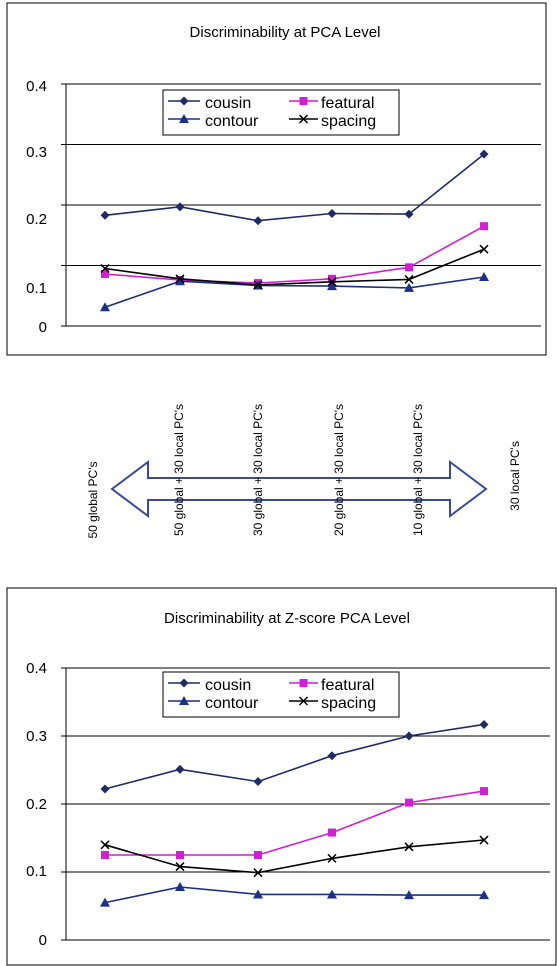 The width and height of the screenshot is (557, 966). I want to click on chart-1-series-cousin, so click(294, 187).